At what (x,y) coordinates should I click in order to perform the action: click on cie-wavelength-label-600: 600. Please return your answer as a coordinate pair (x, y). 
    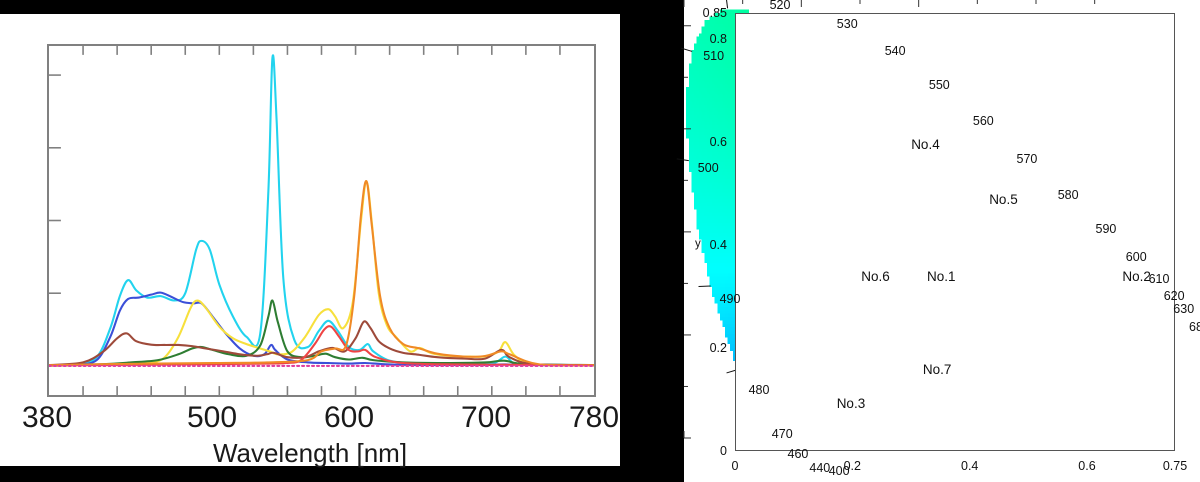
    Looking at the image, I should click on (1136, 257).